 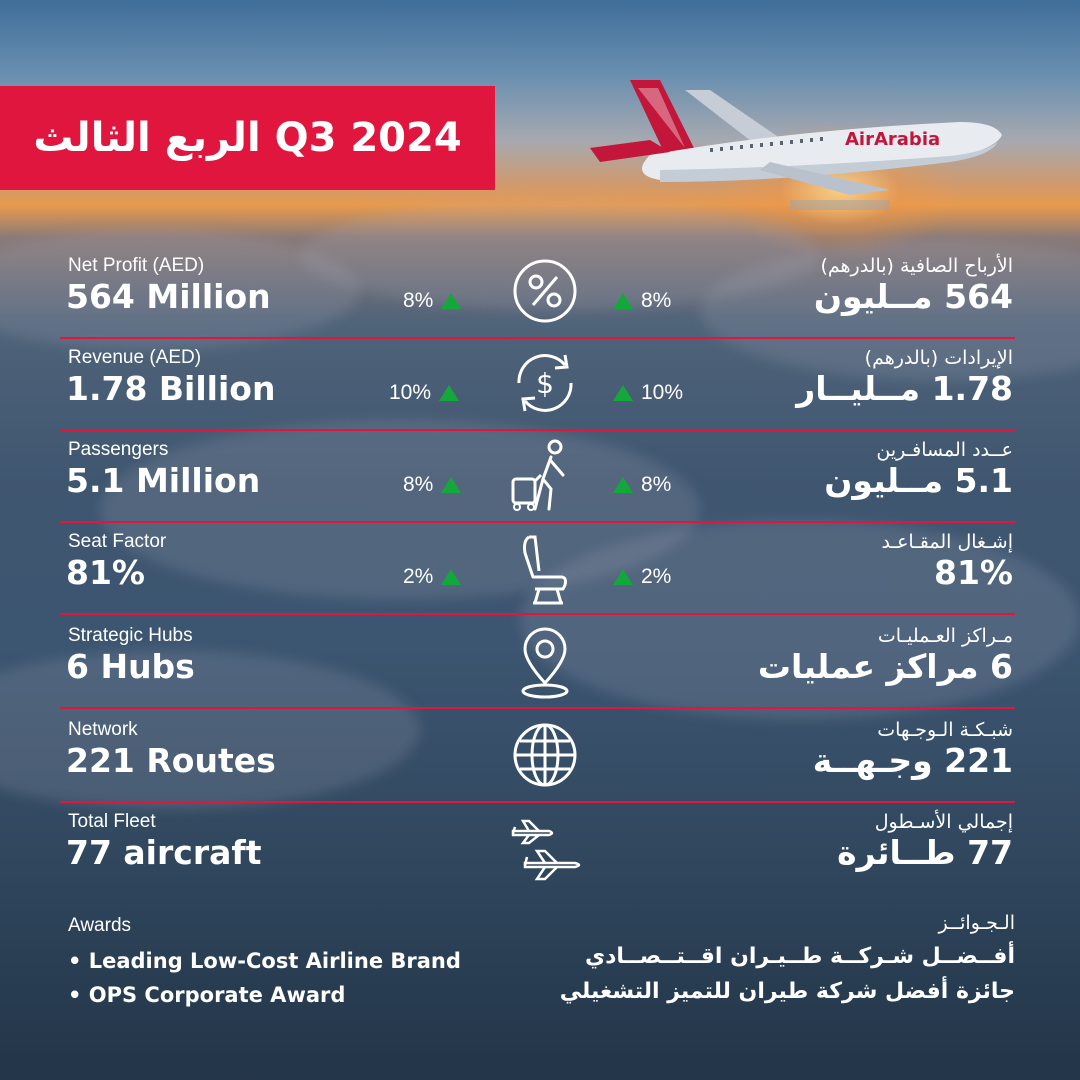 I want to click on metric-label-en: Passengers, so click(x=118, y=449).